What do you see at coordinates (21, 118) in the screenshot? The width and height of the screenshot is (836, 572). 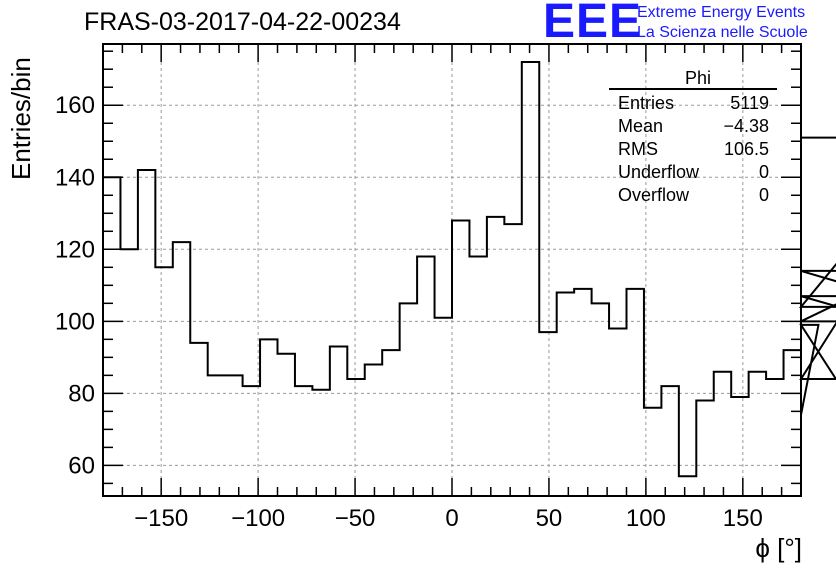 I see `y-axis-label: Entries/bin` at bounding box center [21, 118].